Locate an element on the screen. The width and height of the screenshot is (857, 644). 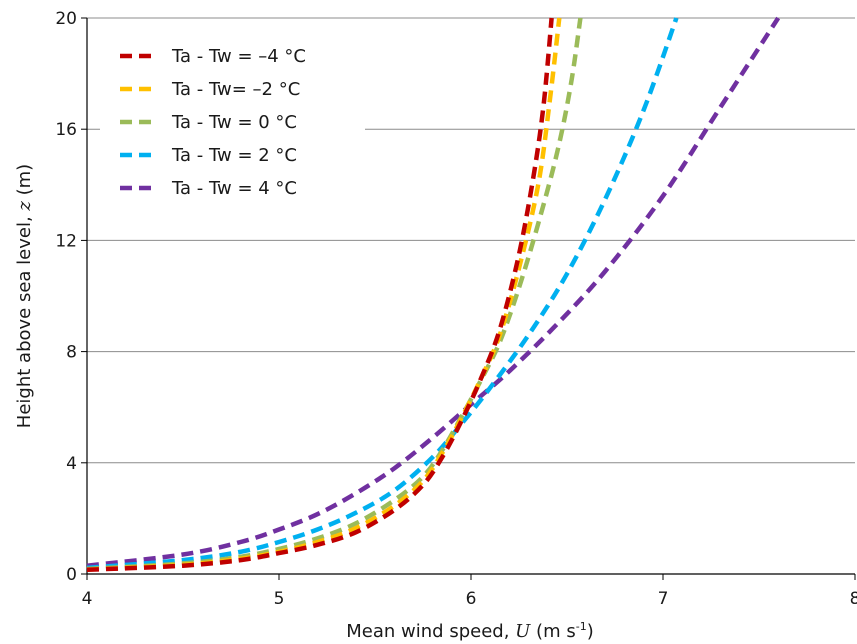
x-axis-label-var: U is located at coordinates (523, 631).